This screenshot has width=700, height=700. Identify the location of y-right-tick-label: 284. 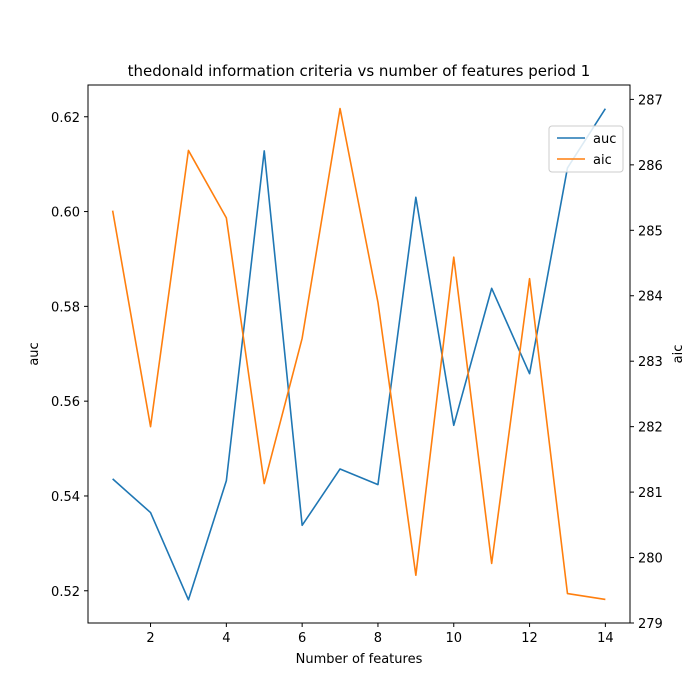
(650, 297).